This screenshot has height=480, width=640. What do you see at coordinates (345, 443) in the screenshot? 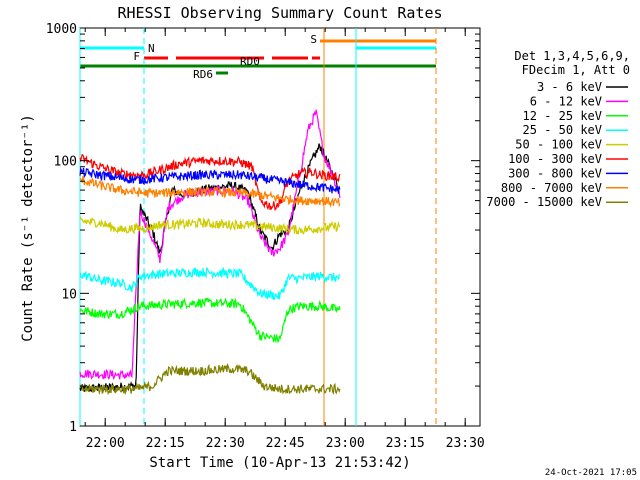
I see `x-tick-label: 23:00` at bounding box center [345, 443].